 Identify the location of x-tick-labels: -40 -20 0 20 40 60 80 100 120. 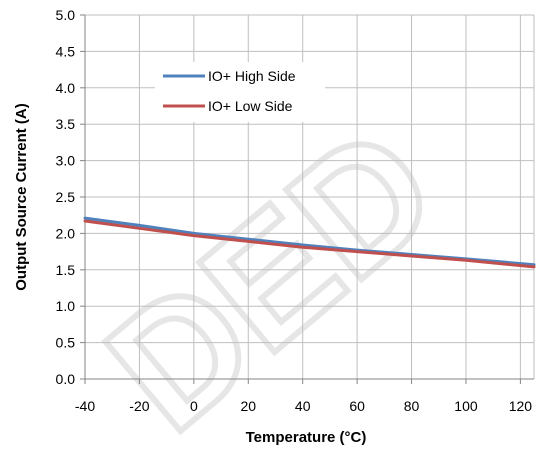
(303, 406).